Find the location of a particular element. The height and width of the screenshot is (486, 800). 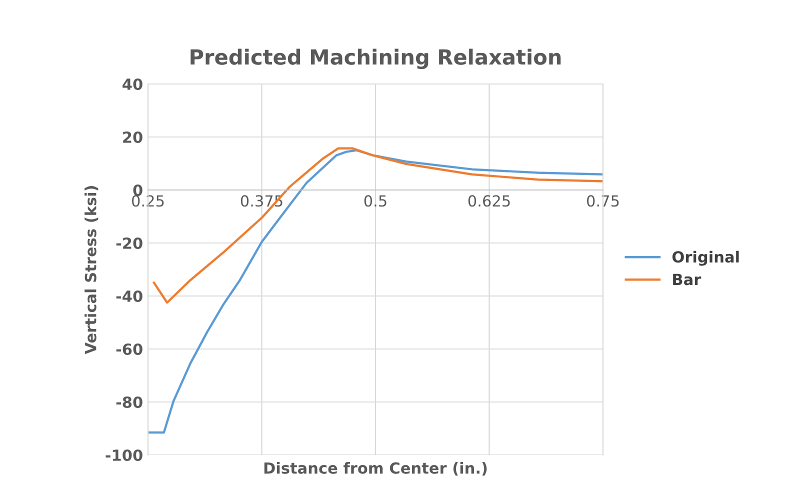

x-tick-label: 0.75 is located at coordinates (603, 201).